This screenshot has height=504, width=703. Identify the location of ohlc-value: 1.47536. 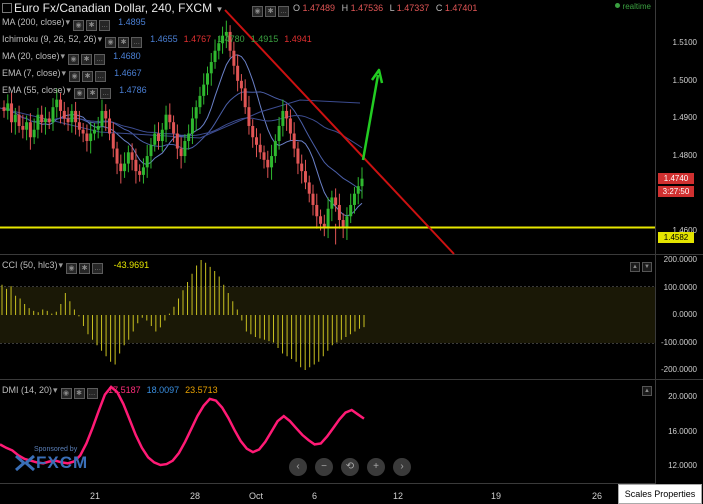
(368, 8).